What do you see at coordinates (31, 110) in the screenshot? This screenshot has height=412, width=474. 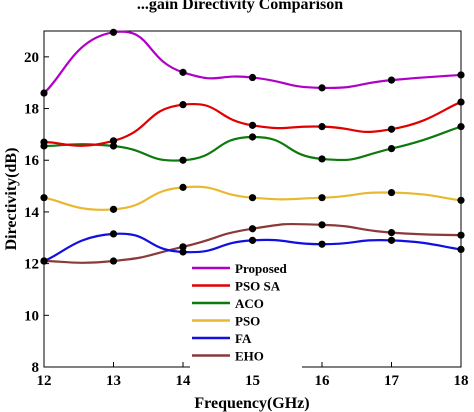 I see `y-tick-label: 18` at bounding box center [31, 110].